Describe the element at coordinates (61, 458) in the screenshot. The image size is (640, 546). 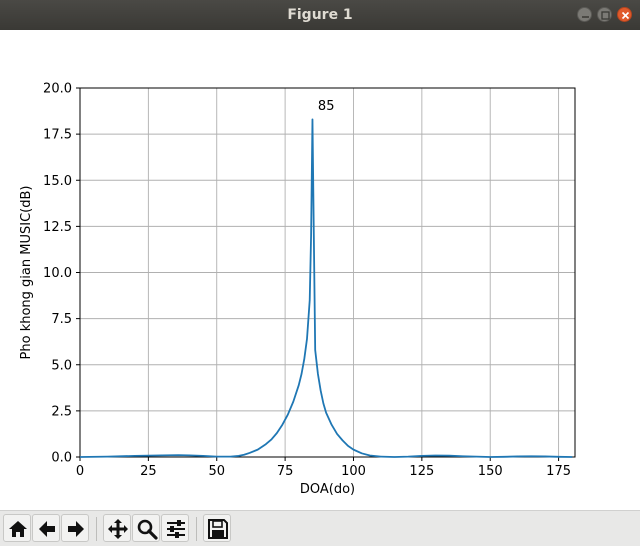
I see `y-tick-label: 0.0` at that location.